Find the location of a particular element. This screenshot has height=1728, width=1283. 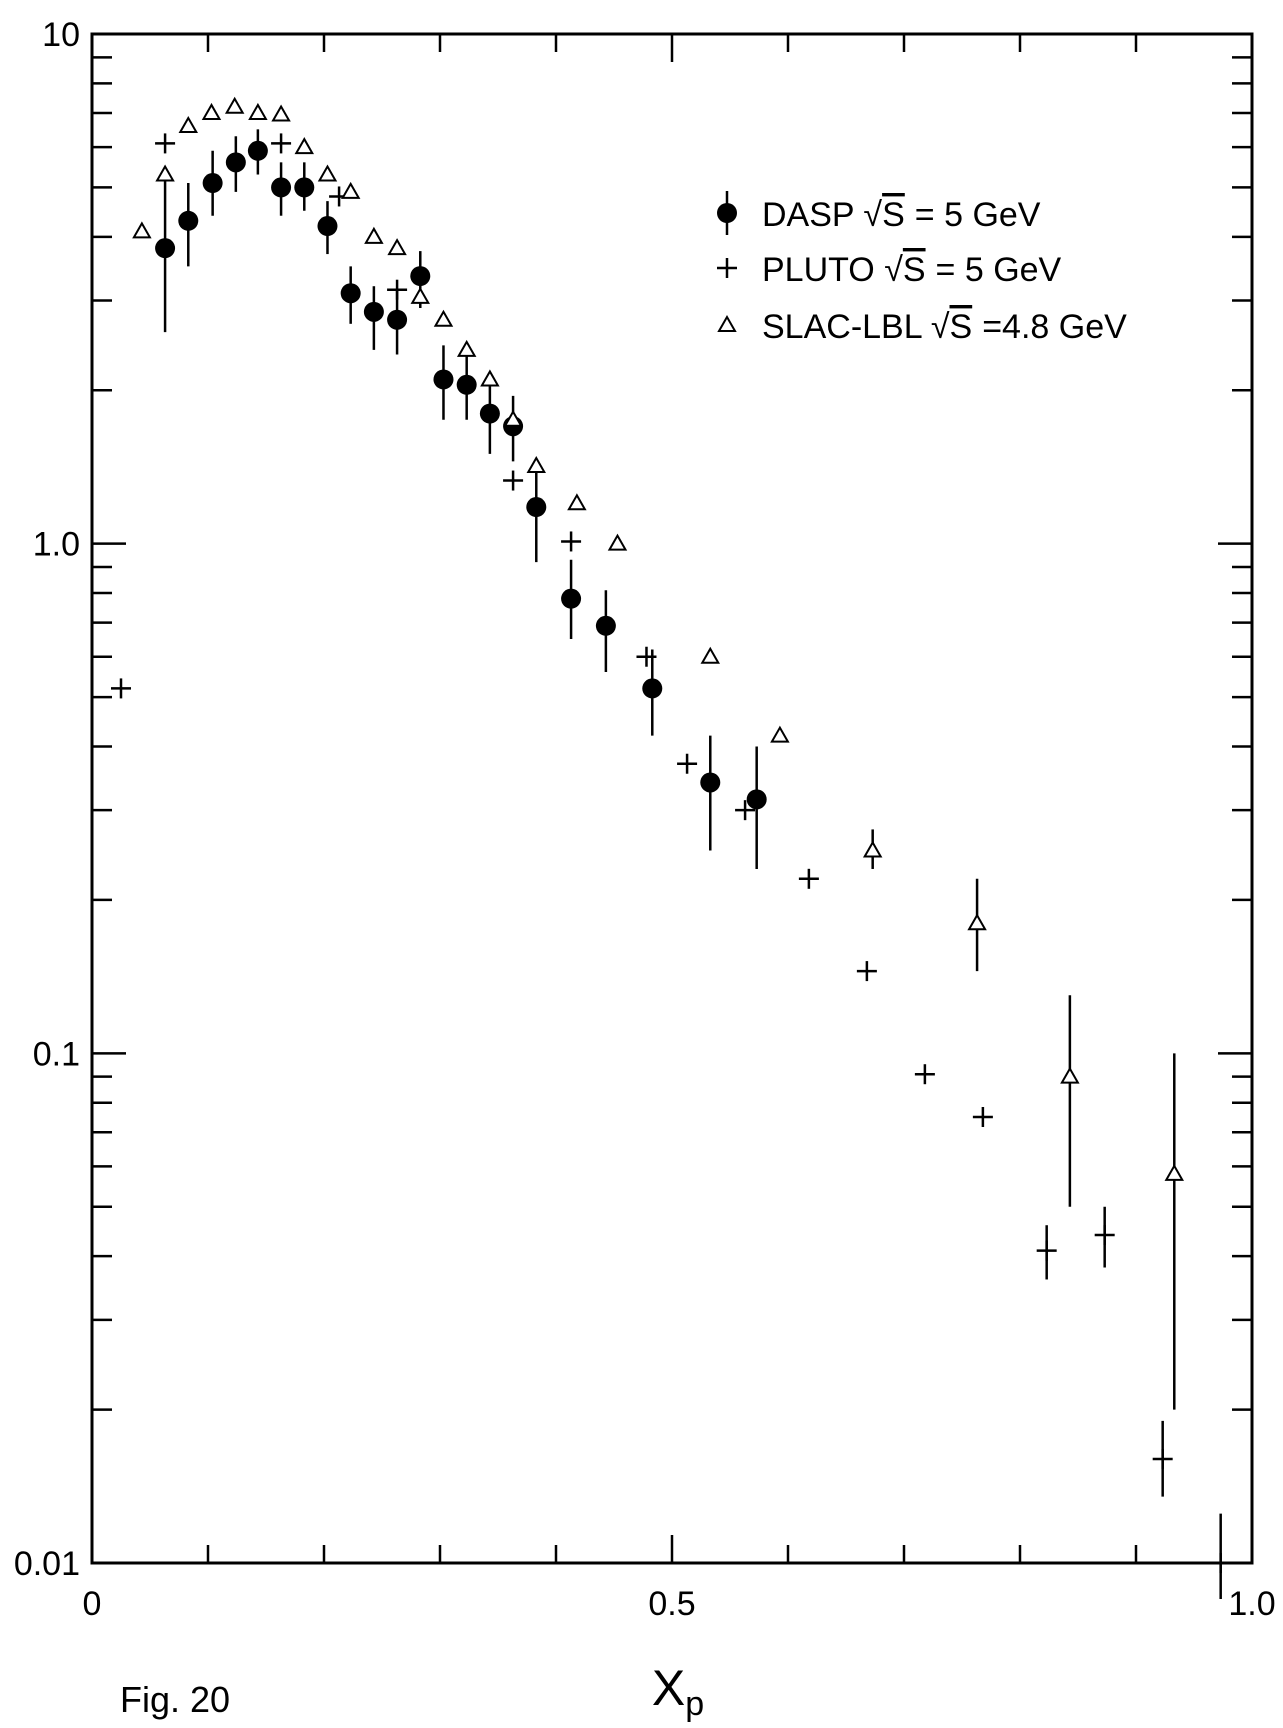

legend-energy: =4.8 GeV is located at coordinates (1054, 327).